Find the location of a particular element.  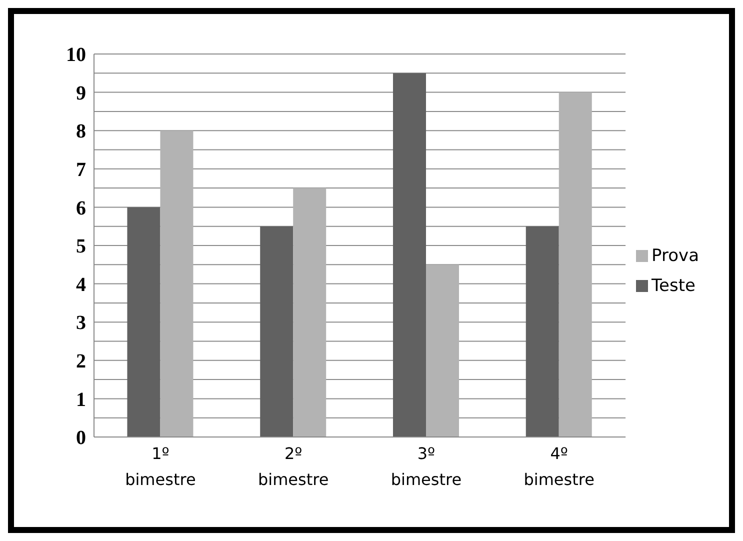

x-tick-label: 2º bimestre is located at coordinates (293, 466).